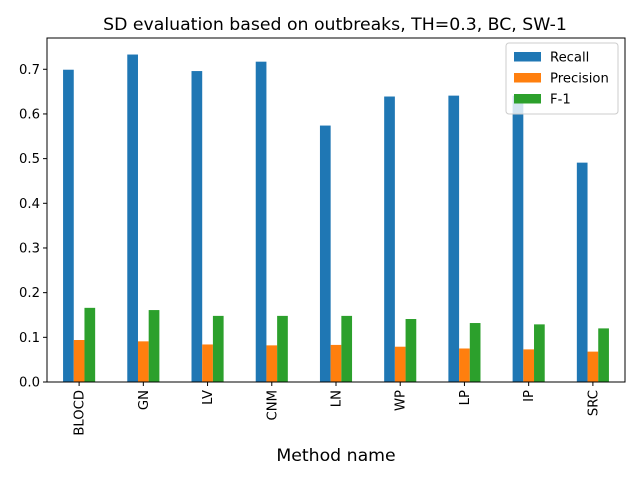 This screenshot has width=640, height=480. I want to click on x-tick-label: CNM, so click(272, 405).